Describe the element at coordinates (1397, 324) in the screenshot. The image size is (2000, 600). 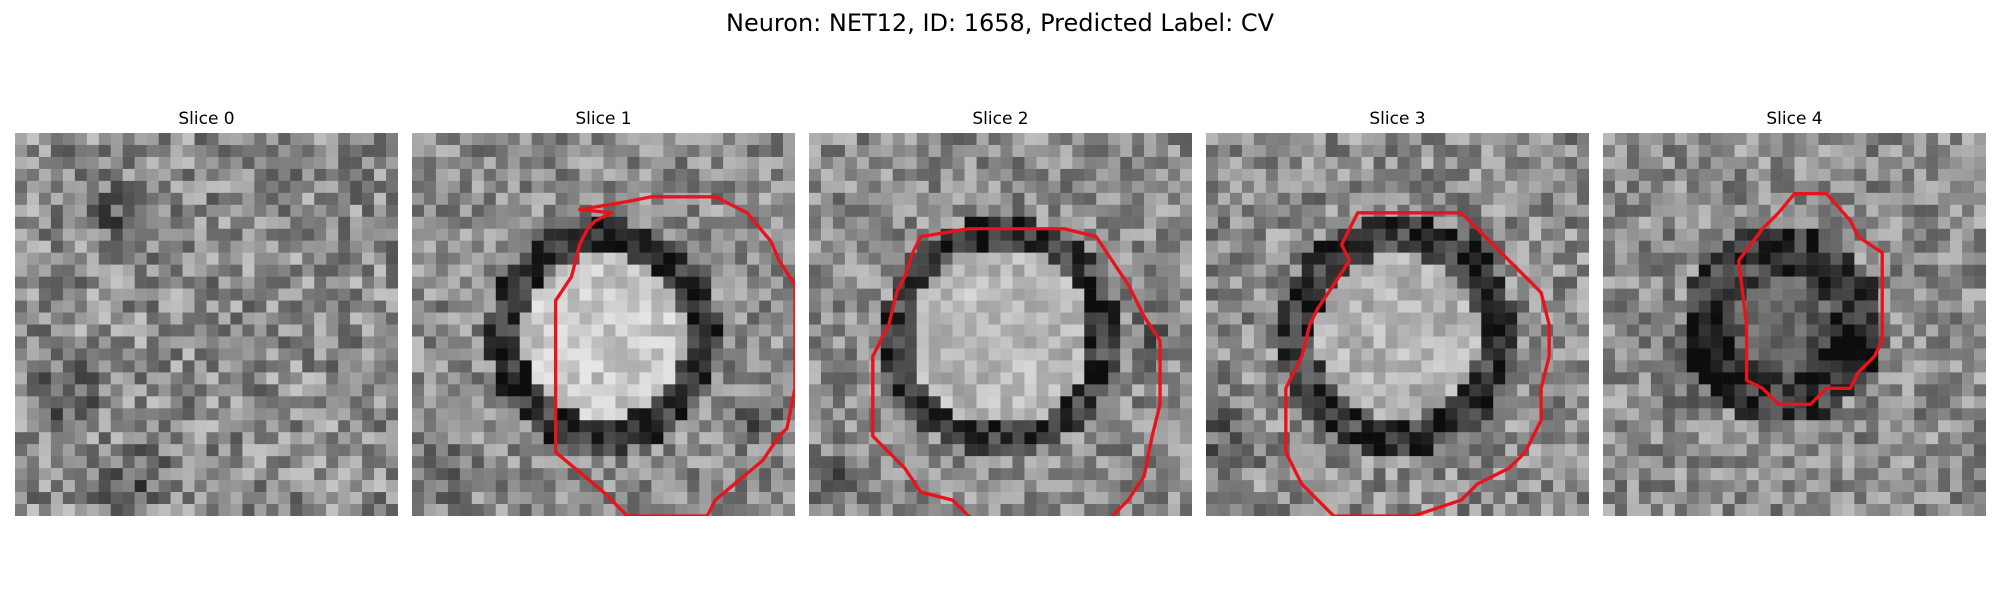
I see `slice-image` at that location.